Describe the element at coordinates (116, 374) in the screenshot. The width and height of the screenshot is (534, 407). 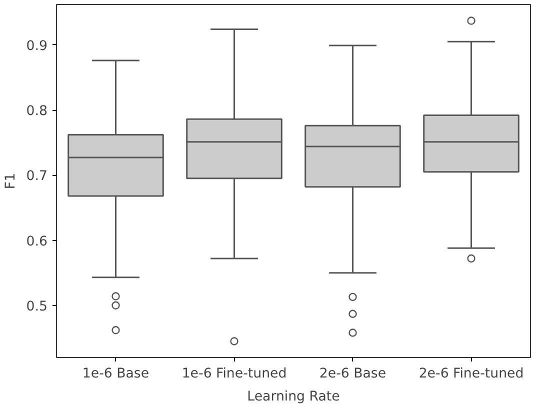
I see `x-tick-label: 1e-6 Base` at that location.